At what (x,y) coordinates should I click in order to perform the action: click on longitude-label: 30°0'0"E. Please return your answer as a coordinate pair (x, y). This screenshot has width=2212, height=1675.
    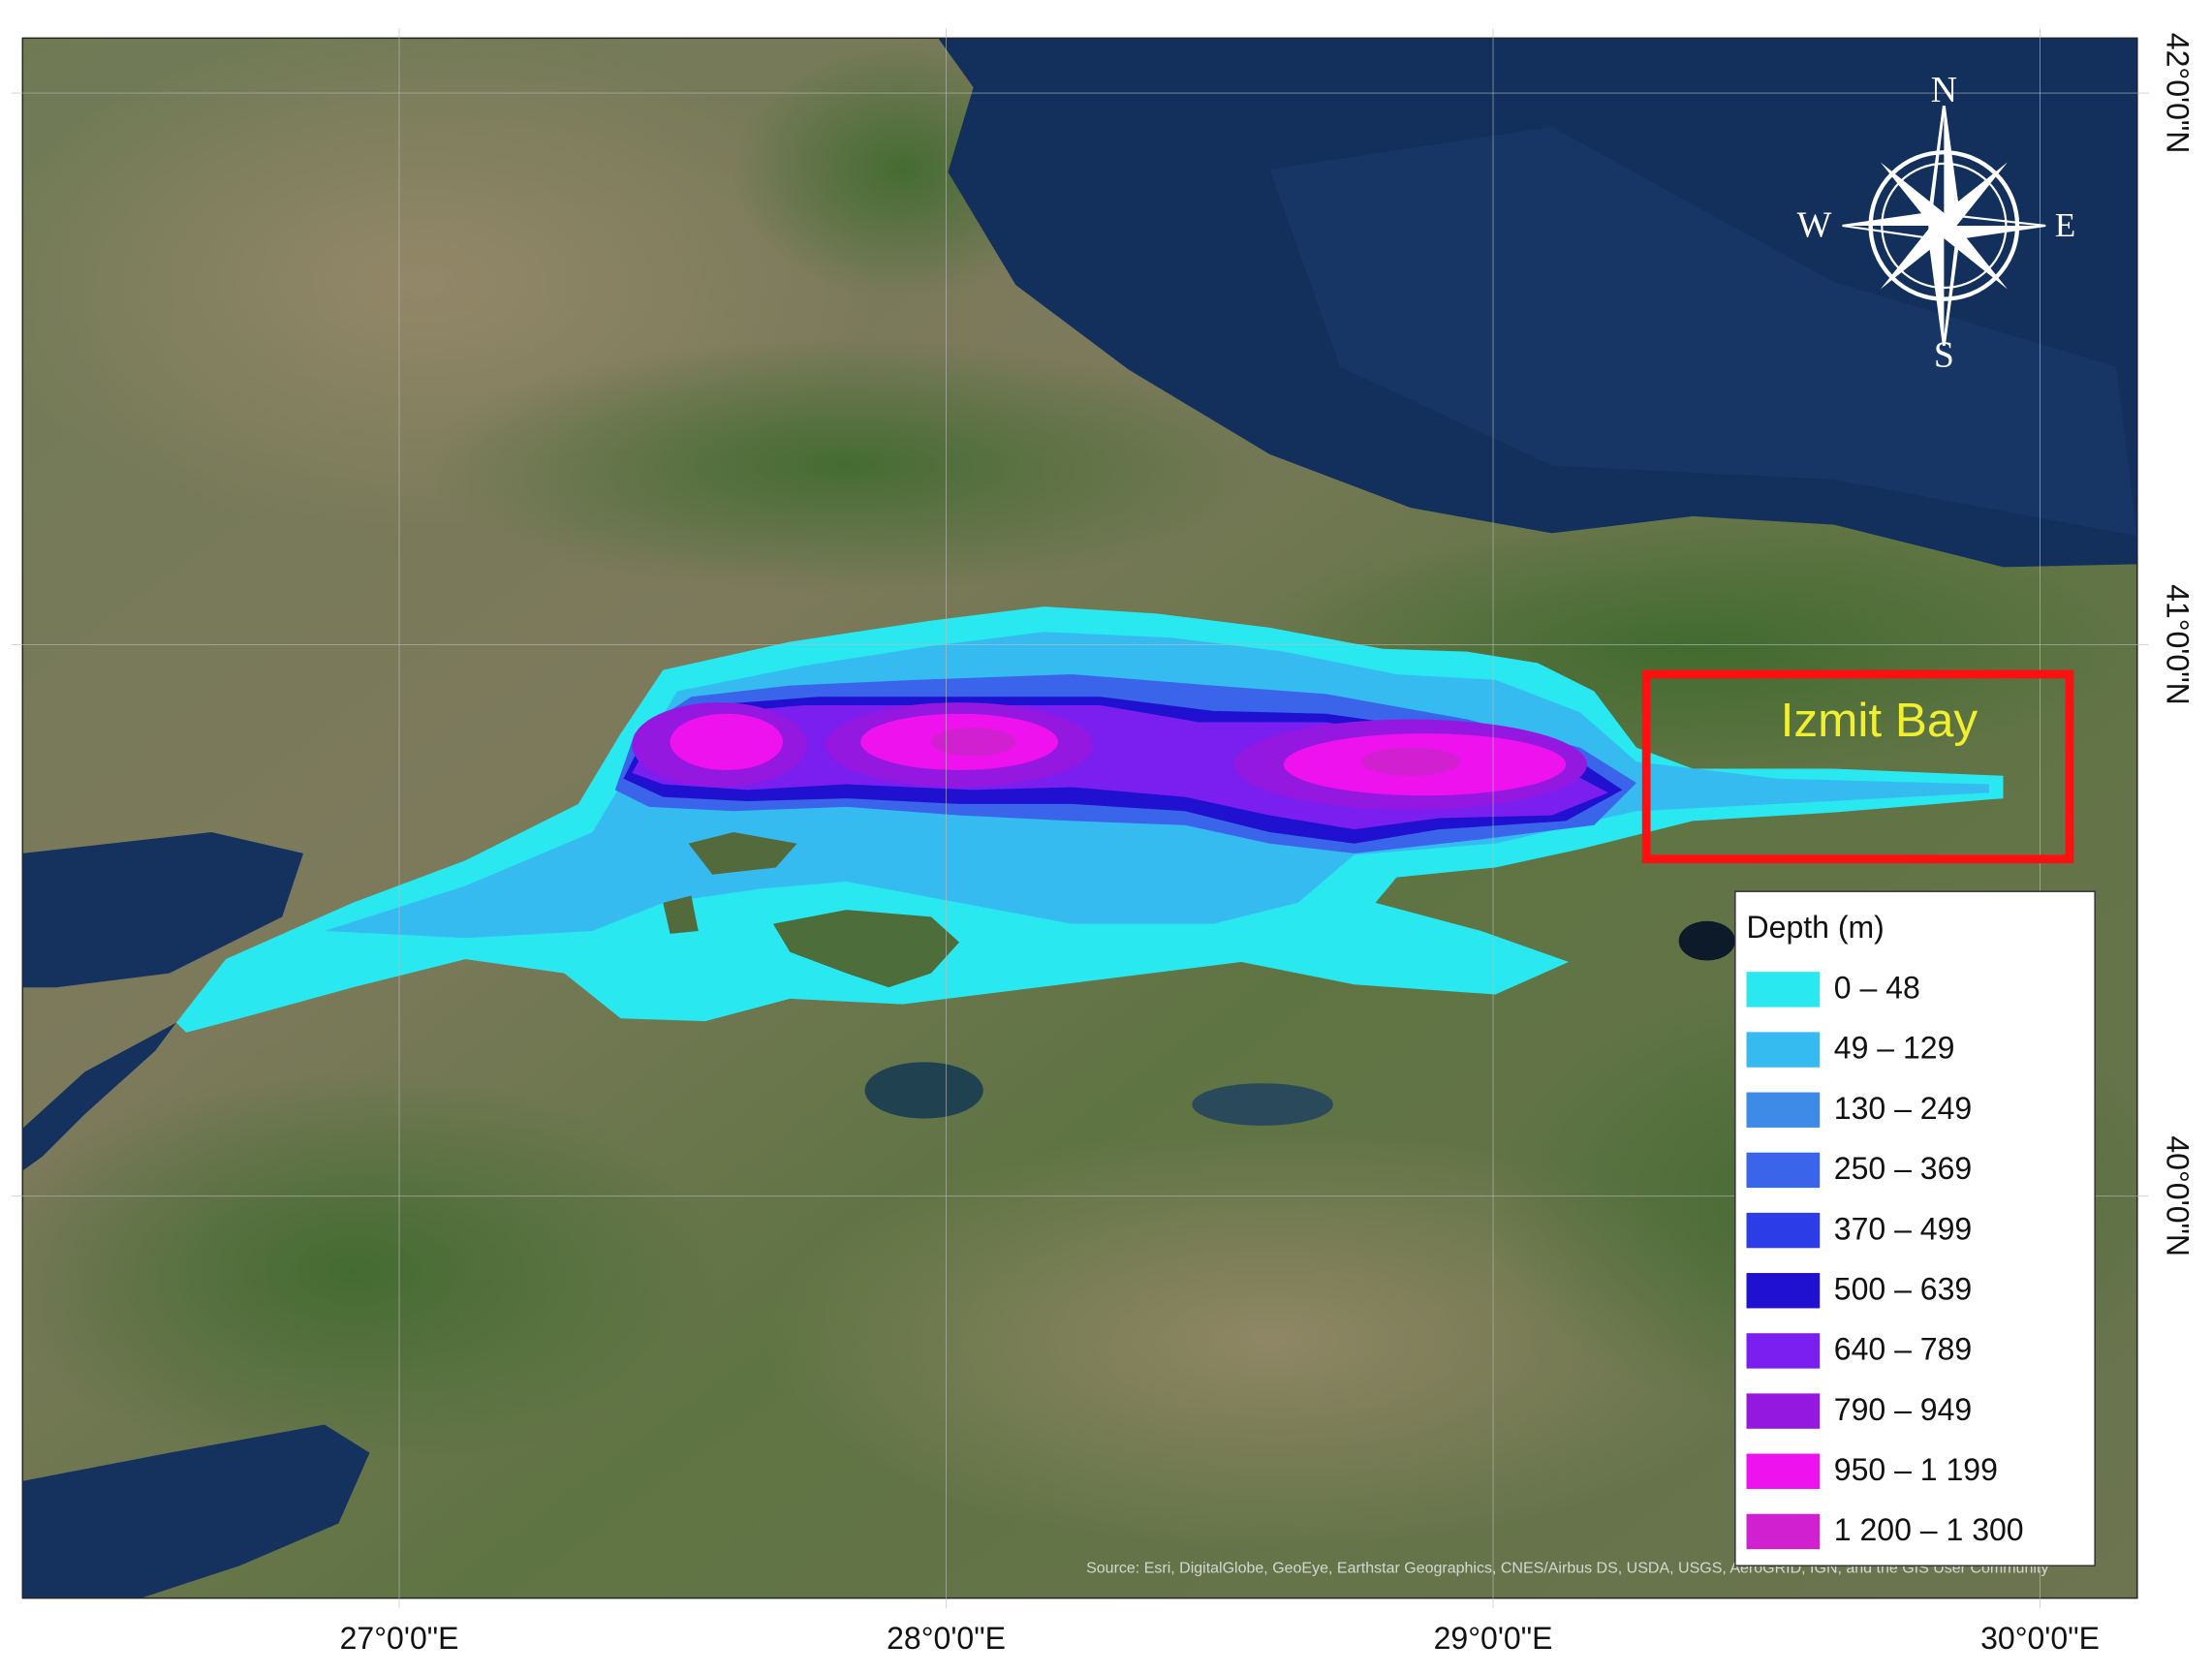
    Looking at the image, I should click on (2040, 1638).